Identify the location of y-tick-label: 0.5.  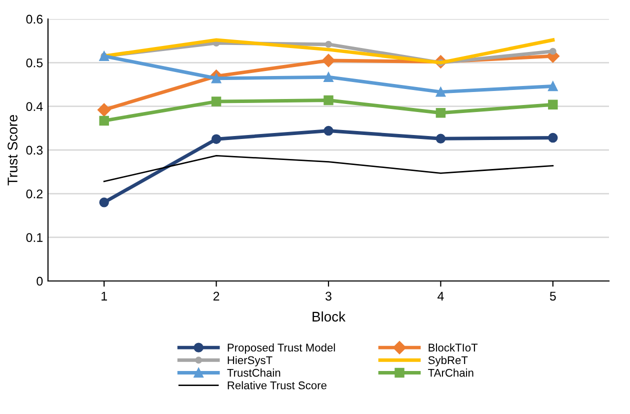
(34, 63).